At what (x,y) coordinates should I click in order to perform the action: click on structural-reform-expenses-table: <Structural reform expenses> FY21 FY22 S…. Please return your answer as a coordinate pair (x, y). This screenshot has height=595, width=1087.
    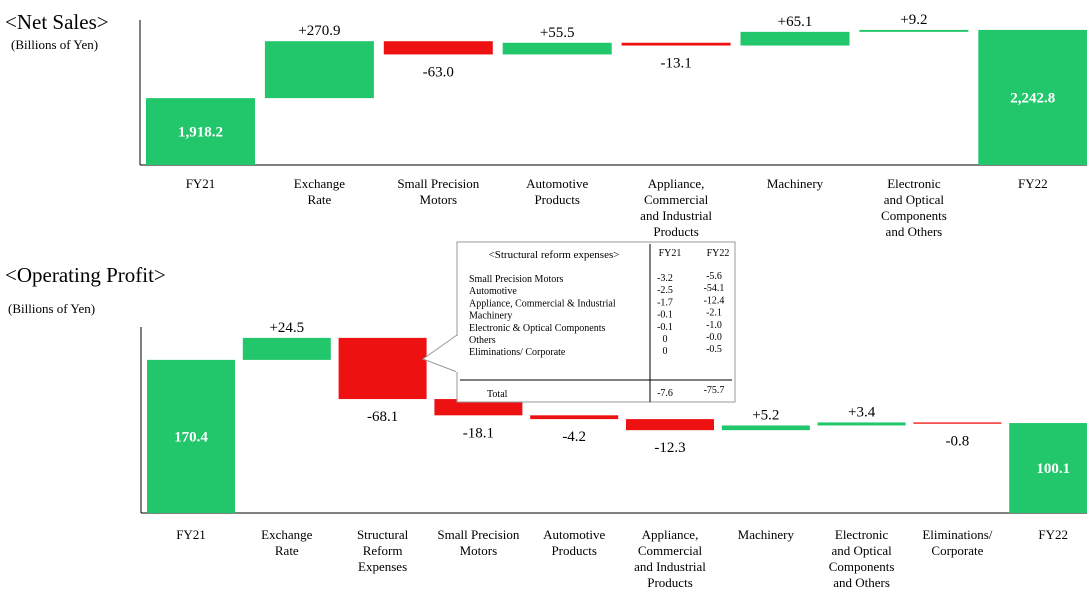
    Looking at the image, I should click on (578, 322).